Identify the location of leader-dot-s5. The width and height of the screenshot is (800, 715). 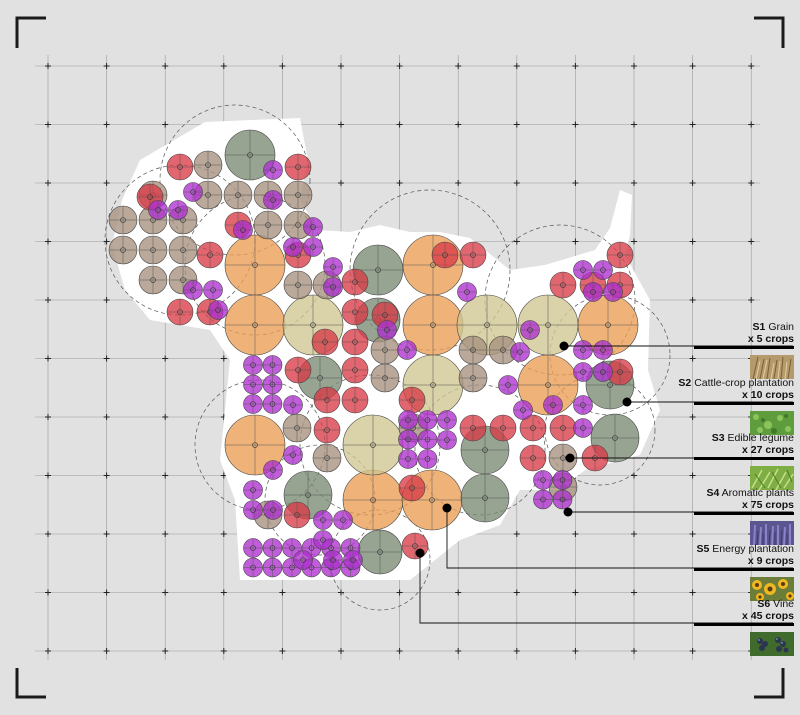
(447, 508).